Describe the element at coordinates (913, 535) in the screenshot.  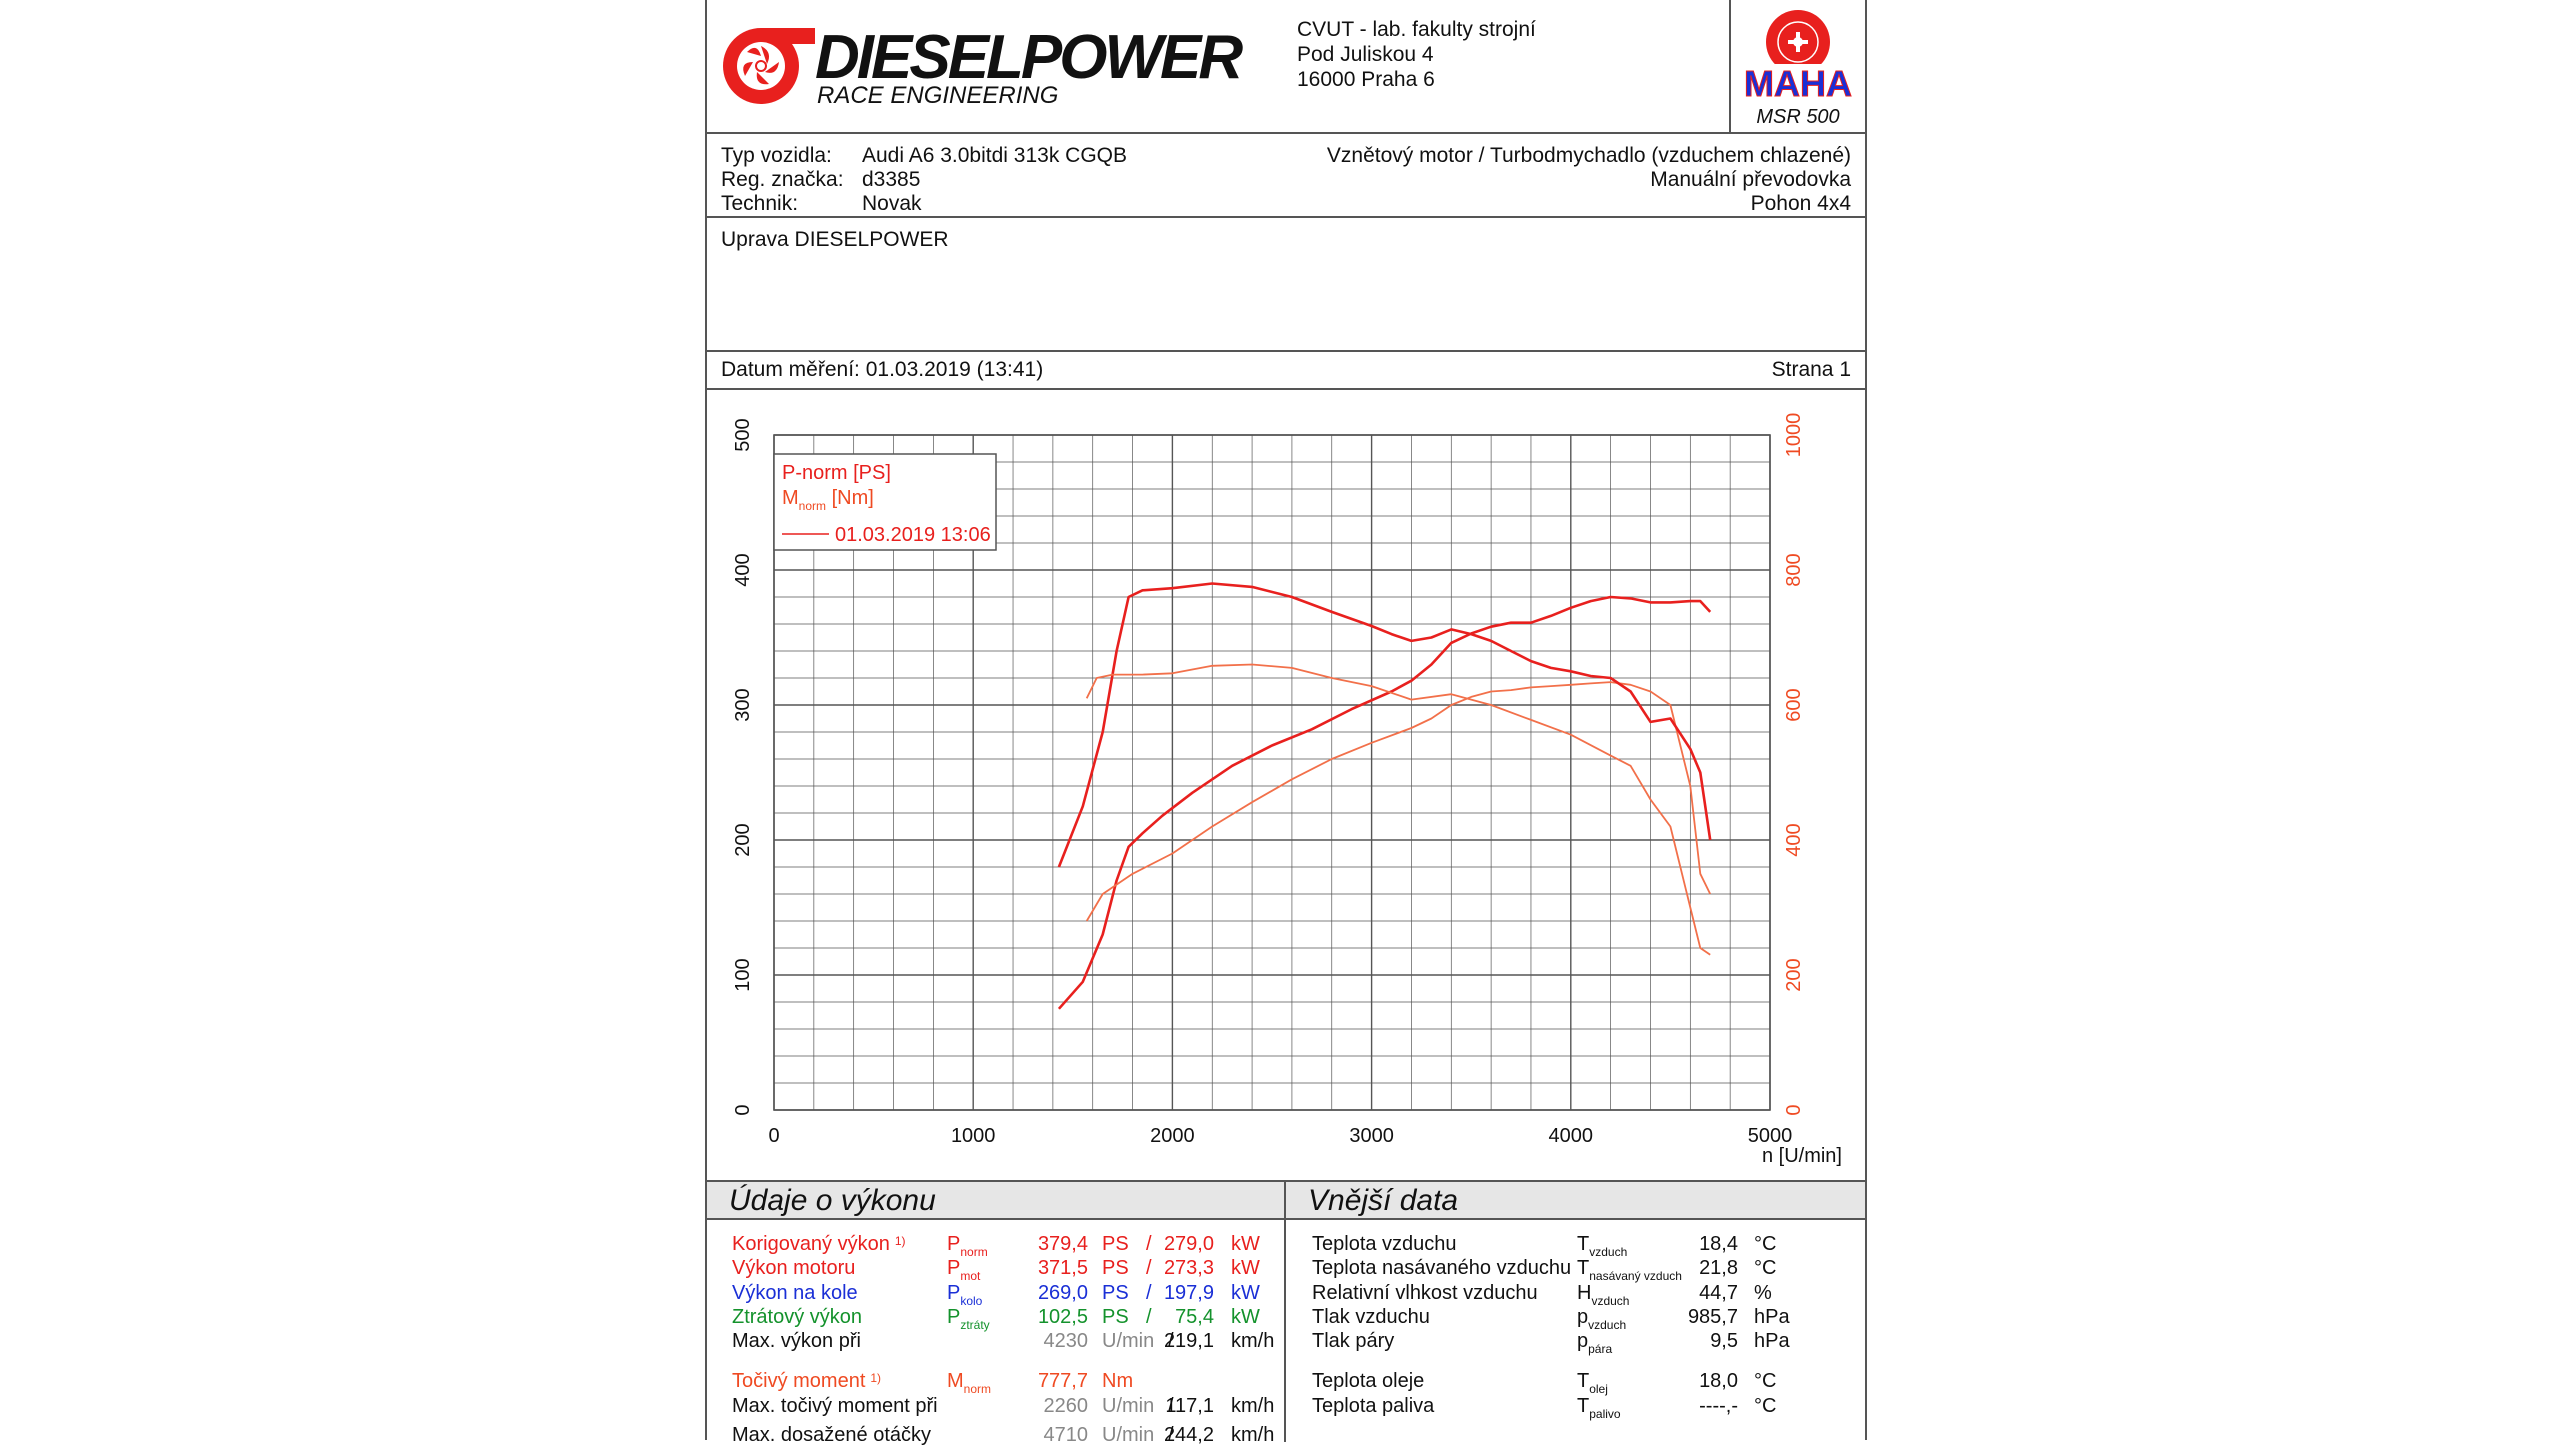
I see `legend-run: 01.03.2019 13:06` at that location.